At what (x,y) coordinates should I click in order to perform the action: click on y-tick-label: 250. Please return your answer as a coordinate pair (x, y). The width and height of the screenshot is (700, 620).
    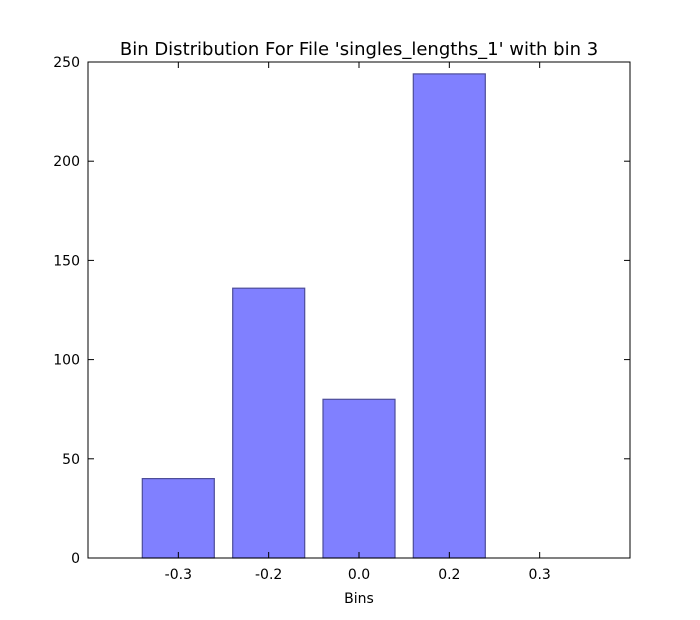
    Looking at the image, I should click on (66, 63).